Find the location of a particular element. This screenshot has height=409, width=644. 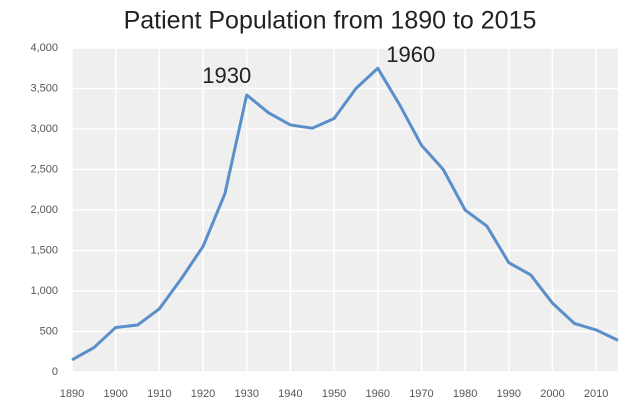

x-tick-label: 1900 is located at coordinates (115, 394).